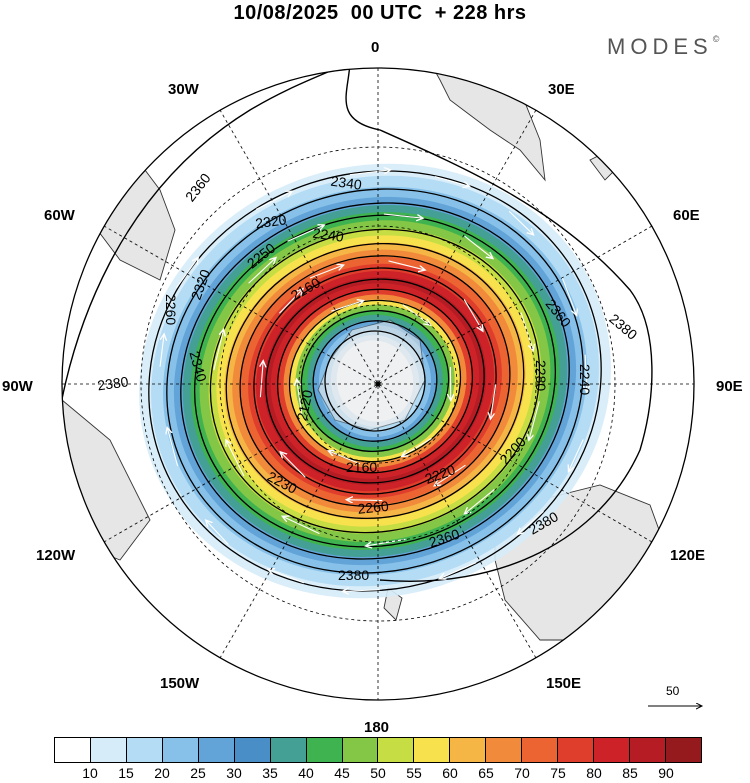  Describe the element at coordinates (126, 773) in the screenshot. I see `colorbar-tick-label: 15` at that location.